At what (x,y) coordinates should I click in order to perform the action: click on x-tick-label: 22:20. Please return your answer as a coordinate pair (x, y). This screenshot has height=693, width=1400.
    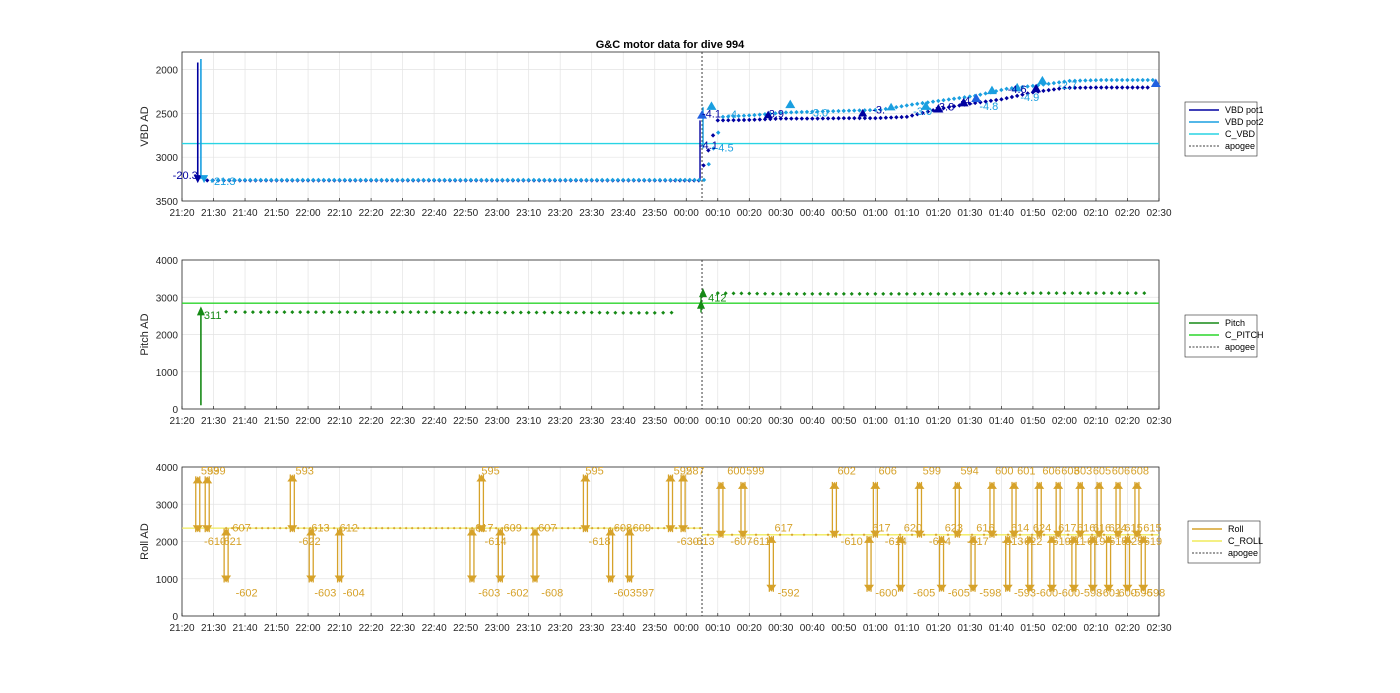
    Looking at the image, I should click on (371, 421).